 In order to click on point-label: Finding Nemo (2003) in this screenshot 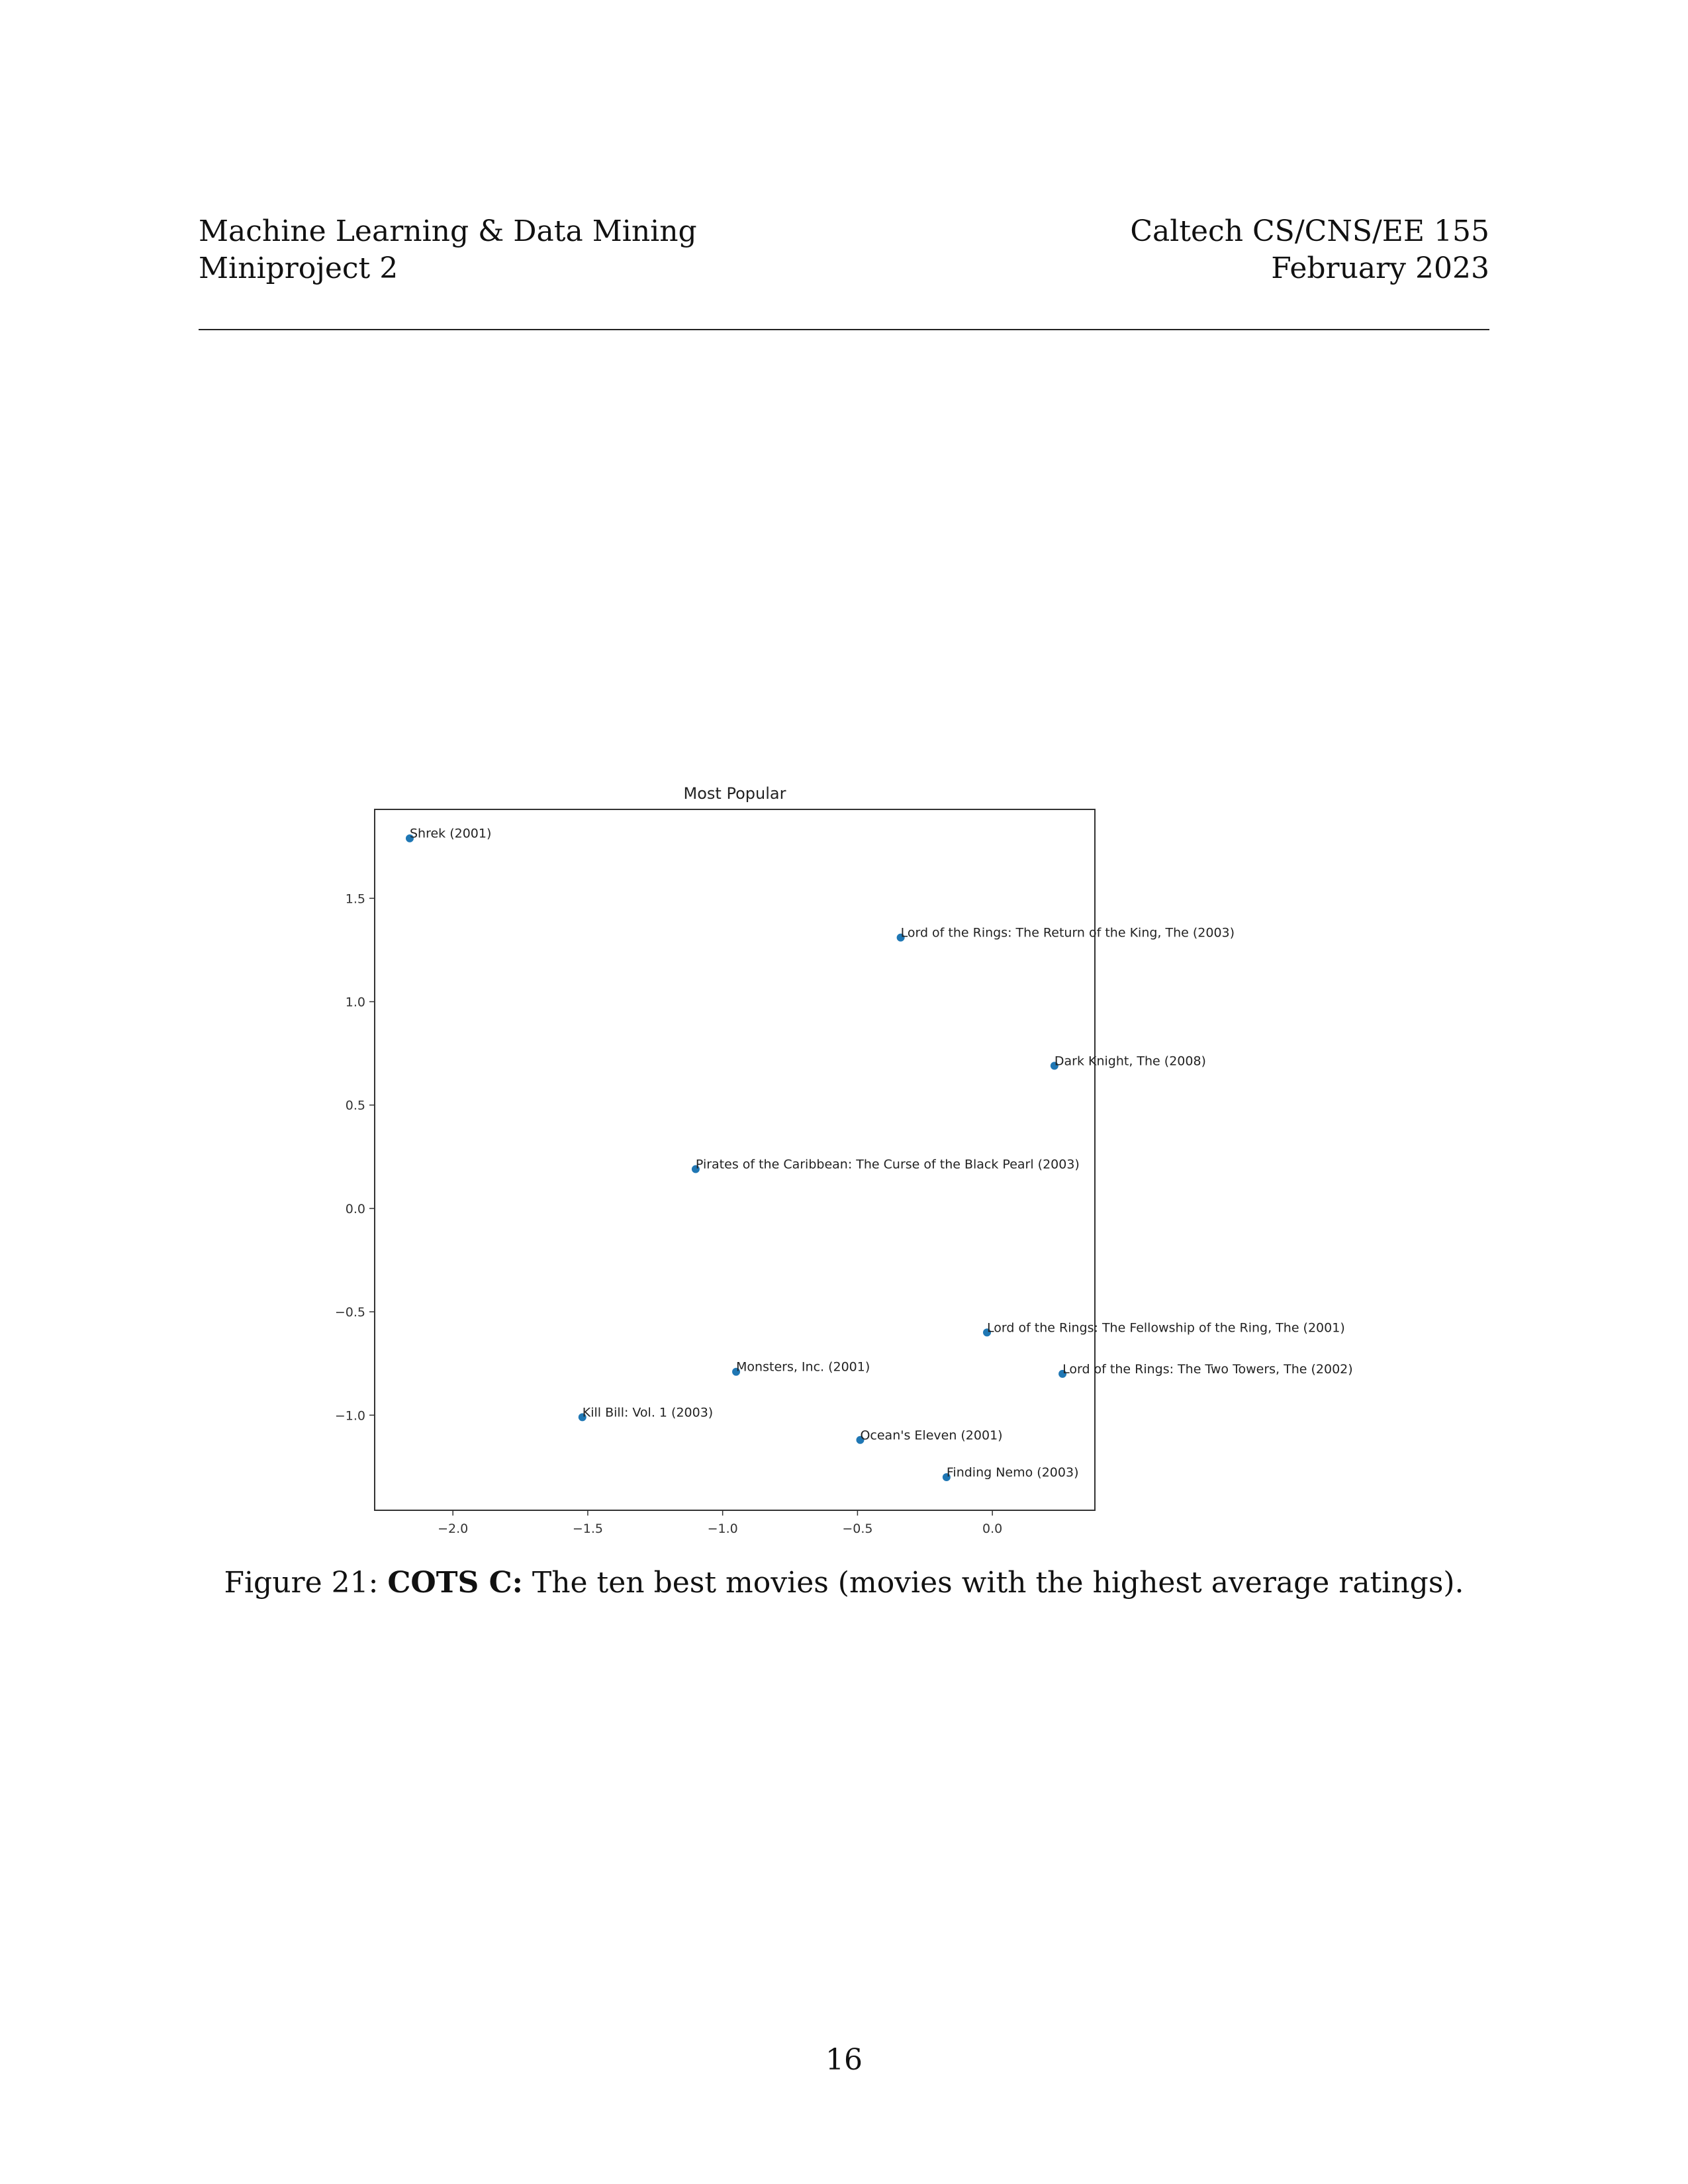, I will do `click(1013, 1473)`.